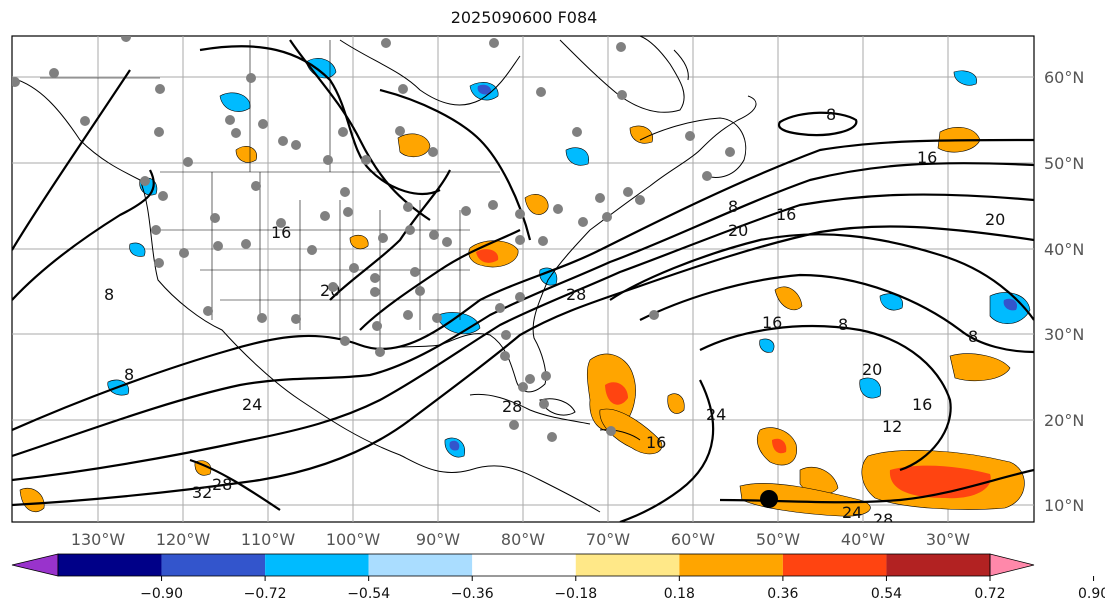  Describe the element at coordinates (524, 17) in the screenshot. I see `map-title: 2025090600 F084` at that location.